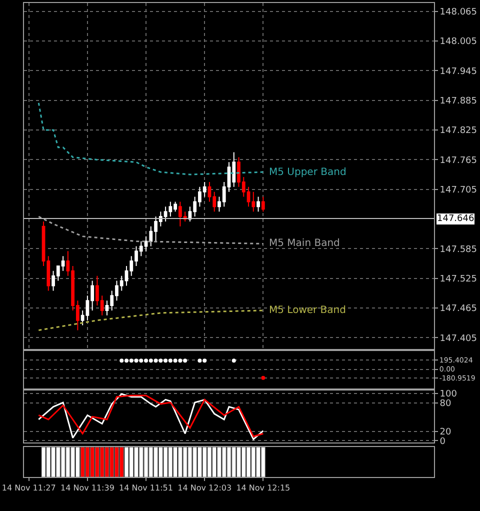  Describe the element at coordinates (263, 488) in the screenshot. I see `x-tick-label: 14 Nov 12:15` at that location.